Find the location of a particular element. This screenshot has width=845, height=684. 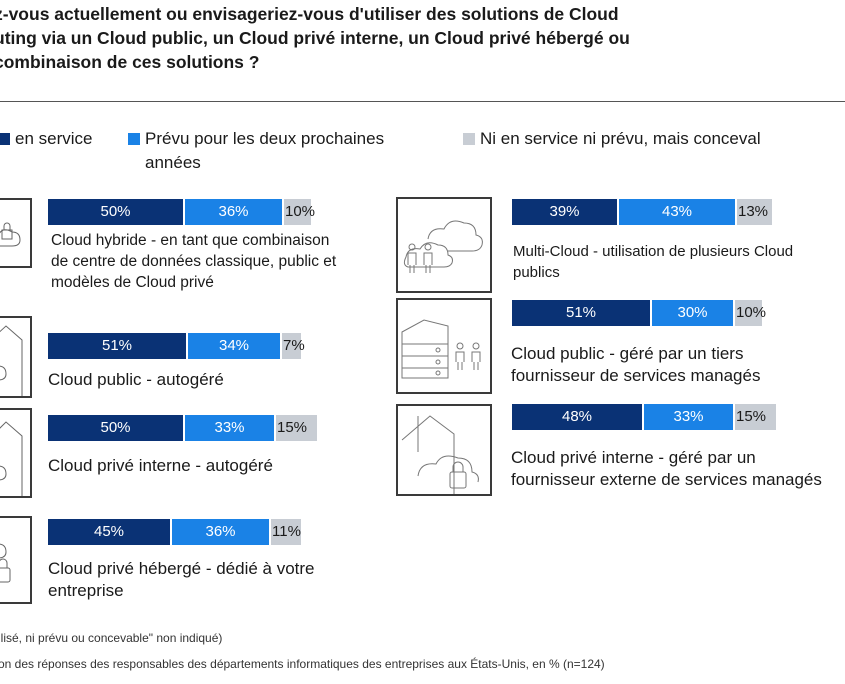

legend-label: en service is located at coordinates (54, 138).